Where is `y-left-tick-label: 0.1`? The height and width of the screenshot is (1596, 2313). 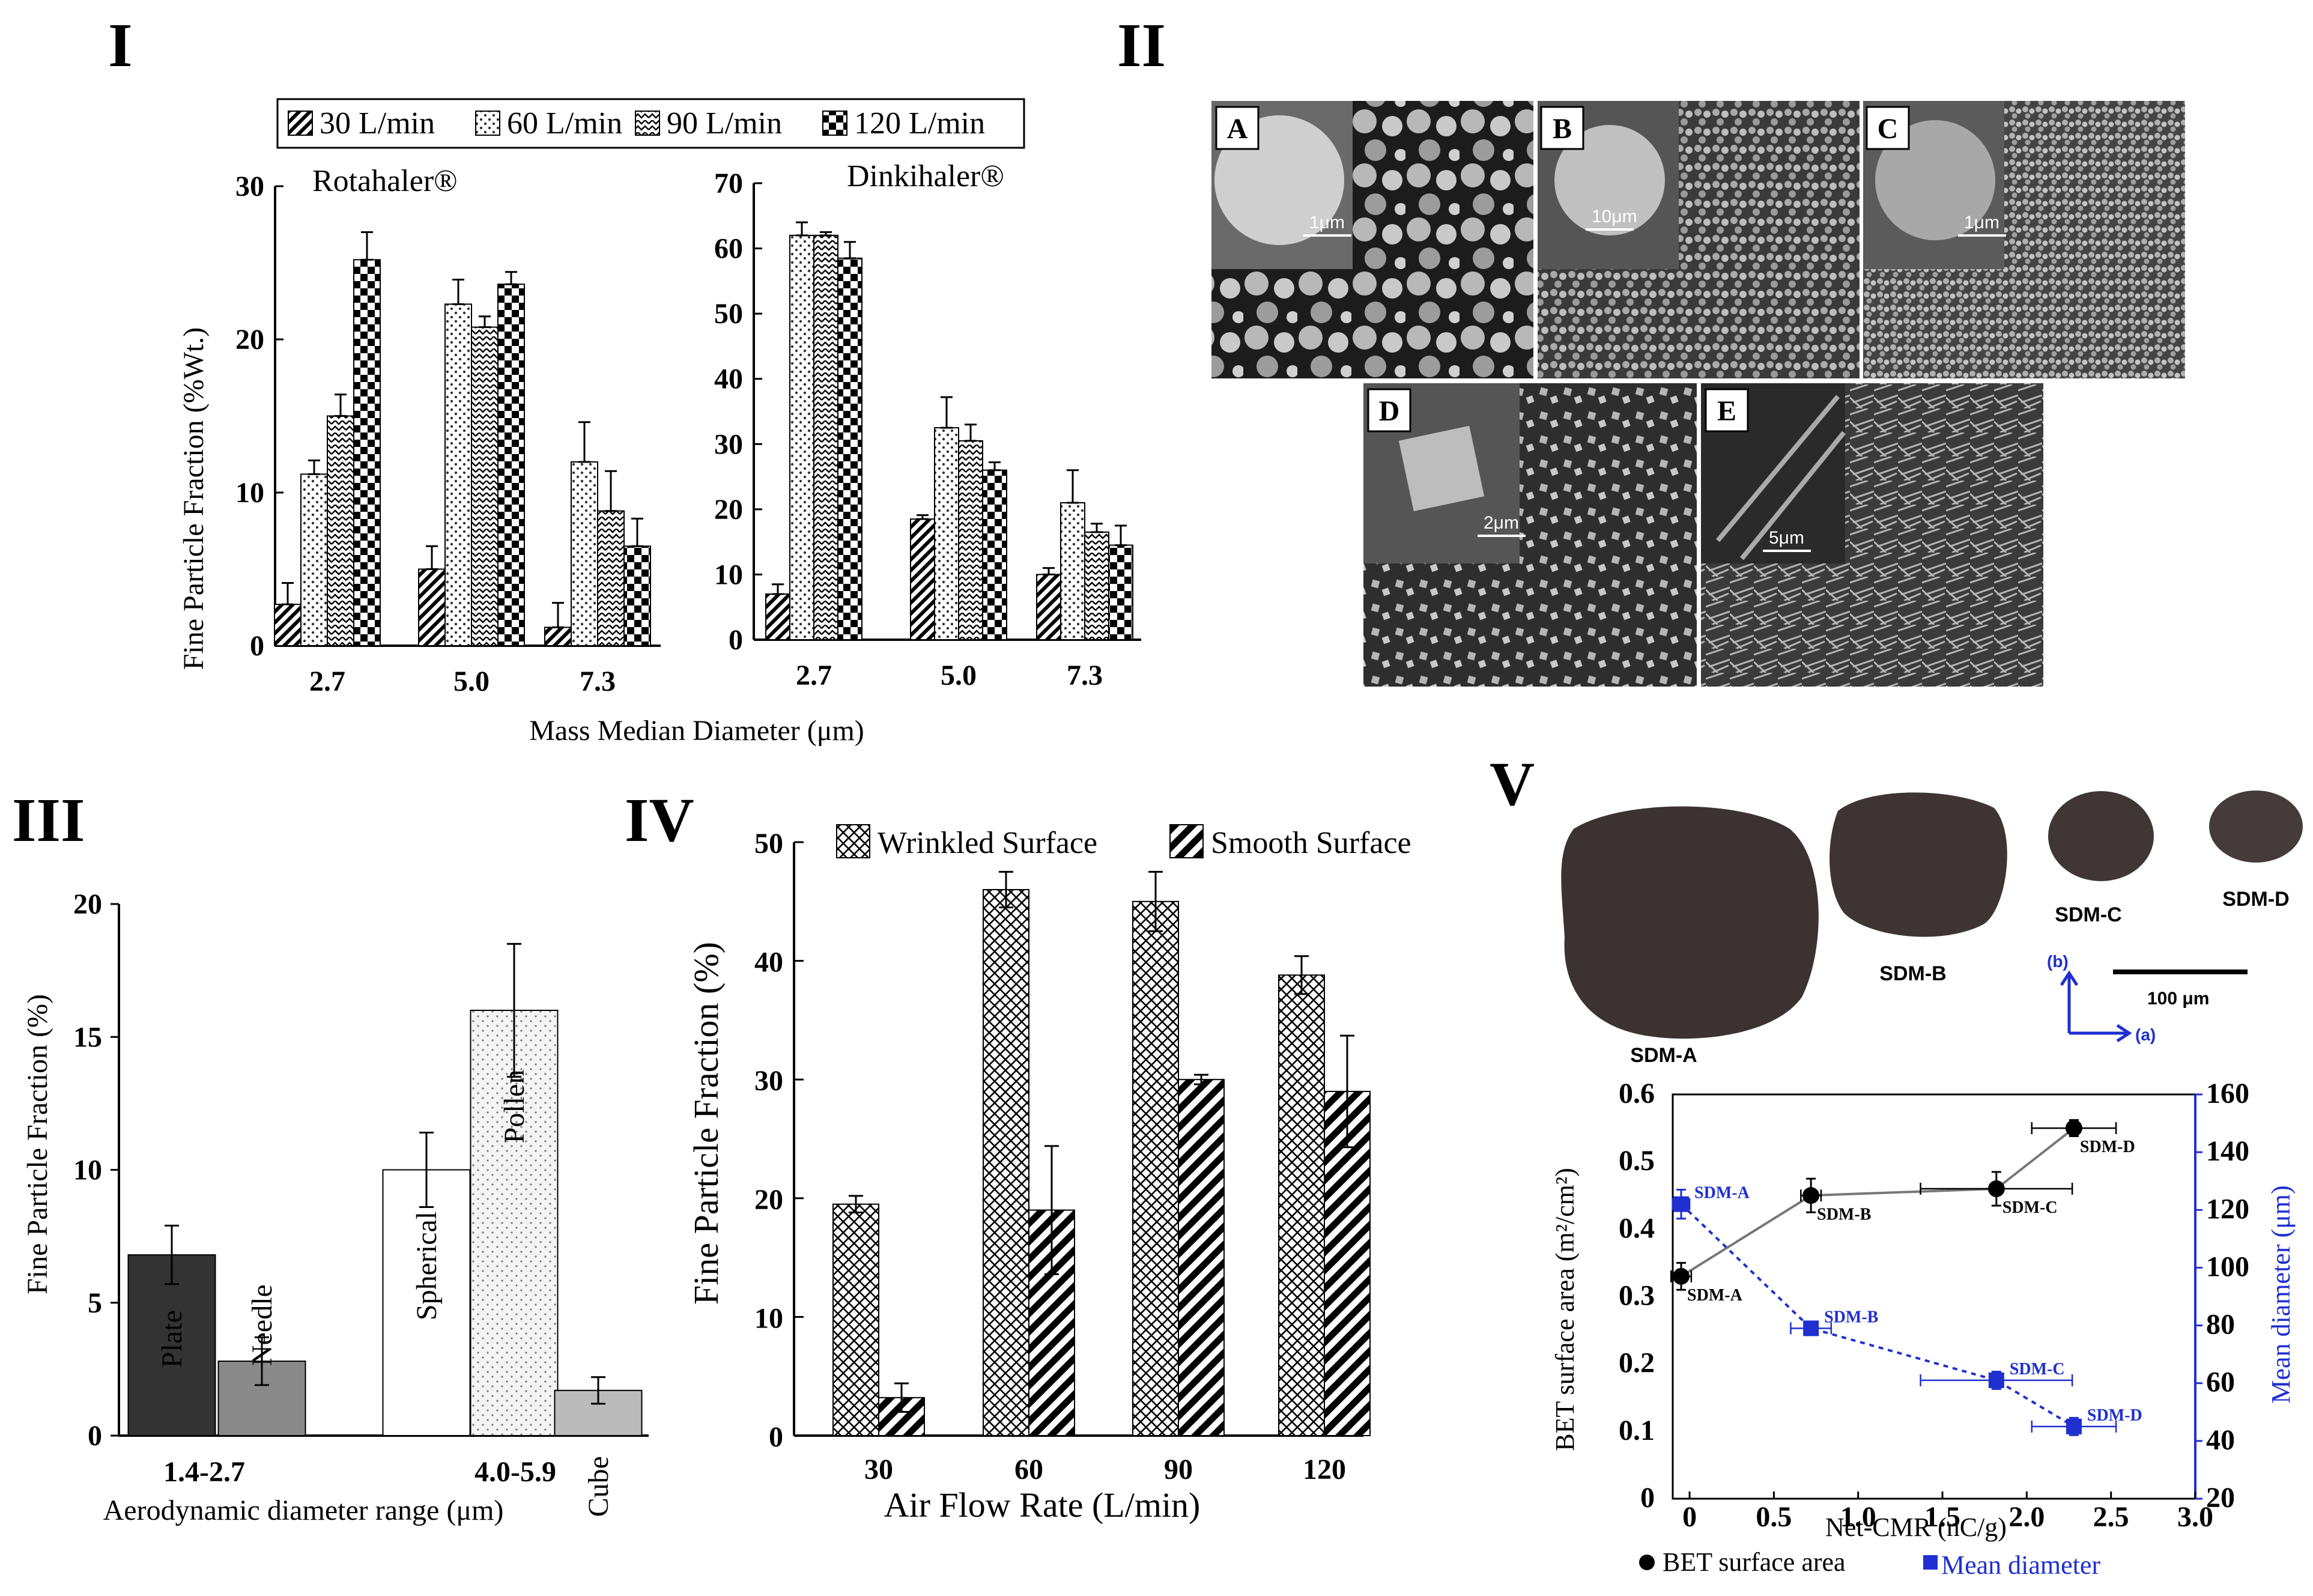 y-left-tick-label: 0.1 is located at coordinates (1637, 1430).